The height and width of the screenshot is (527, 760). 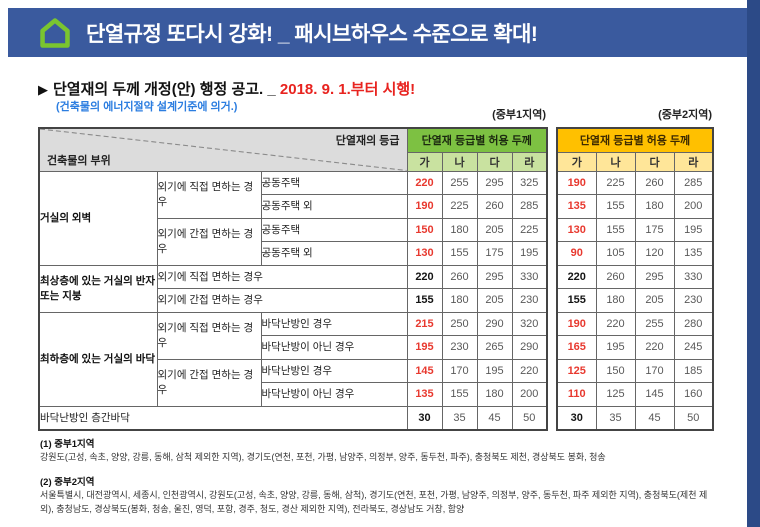 What do you see at coordinates (693, 417) in the screenshot?
I see `thickness-value: 50` at bounding box center [693, 417].